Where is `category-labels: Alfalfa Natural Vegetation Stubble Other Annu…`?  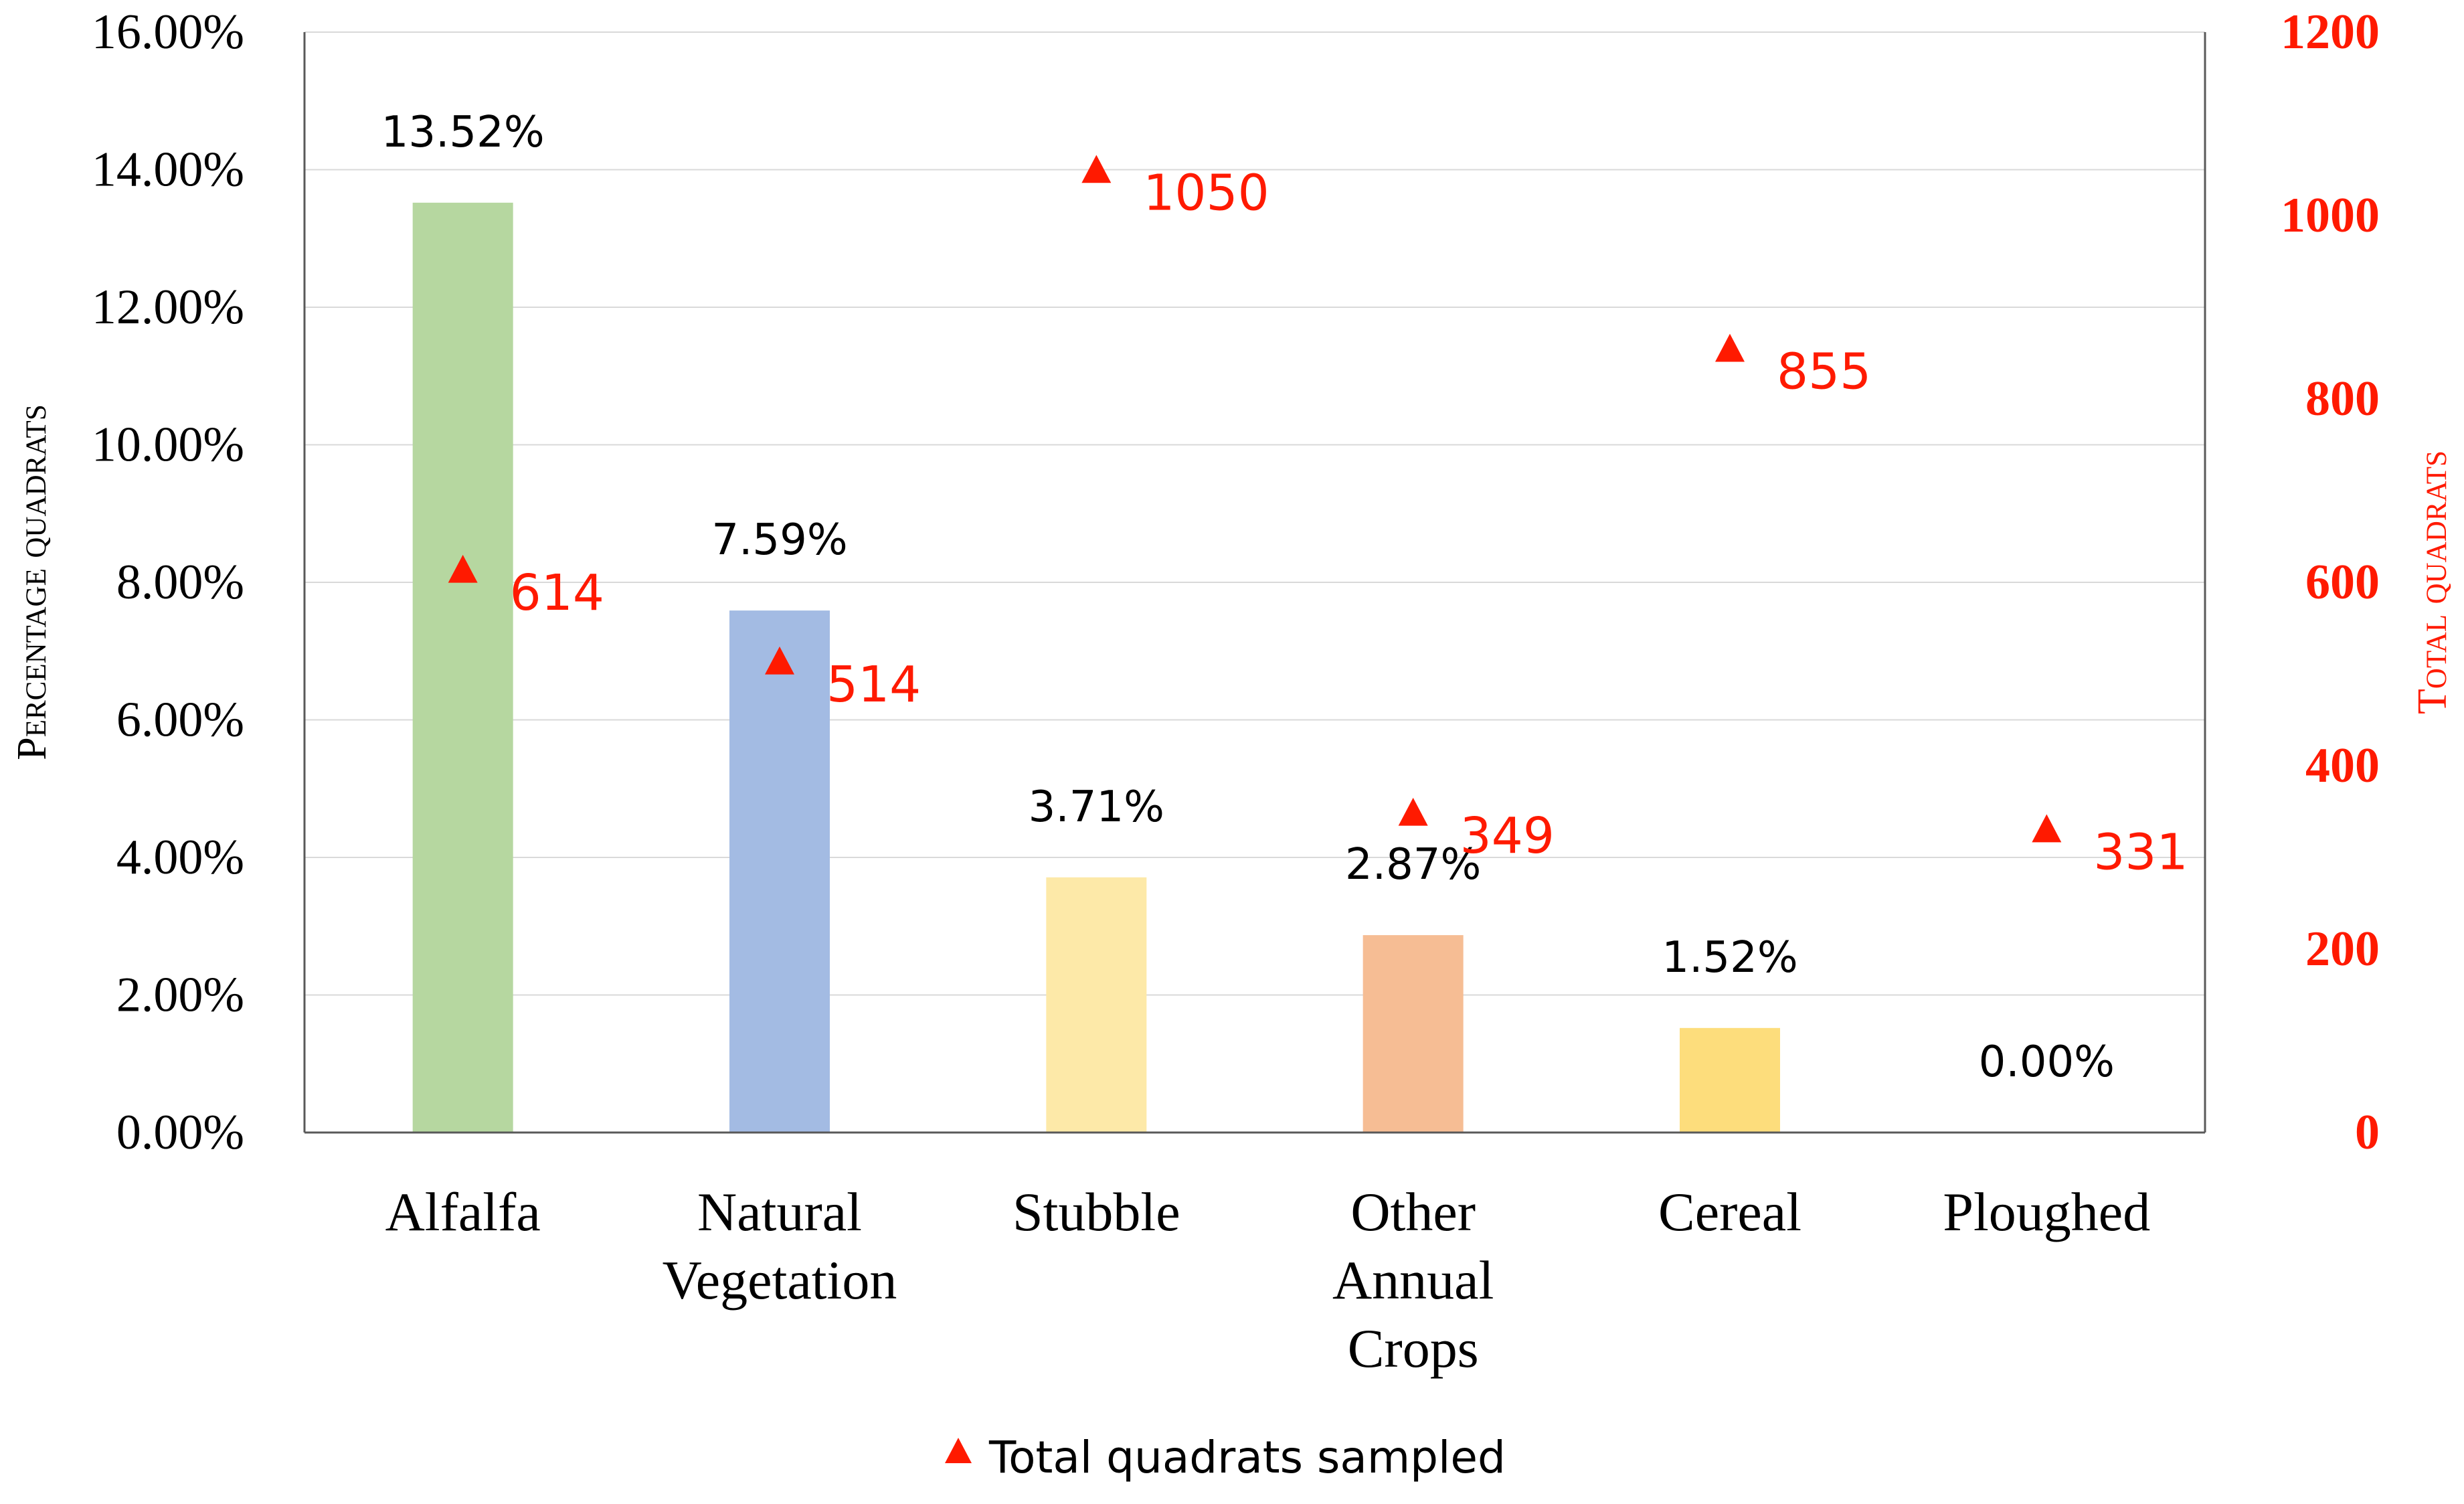 category-labels: Alfalfa Natural Vegetation Stubble Other Annu… is located at coordinates (1268, 1280).